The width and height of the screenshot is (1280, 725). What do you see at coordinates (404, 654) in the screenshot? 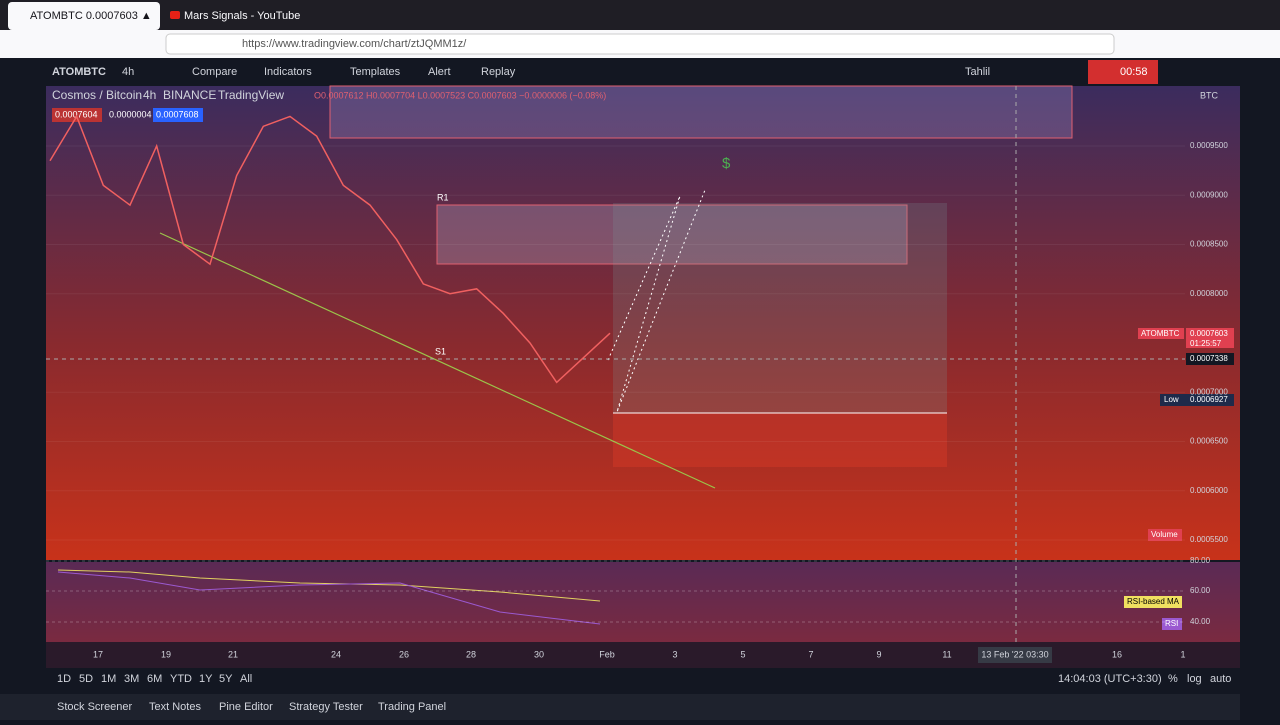
I see `time-tick-label: 26` at bounding box center [404, 654].